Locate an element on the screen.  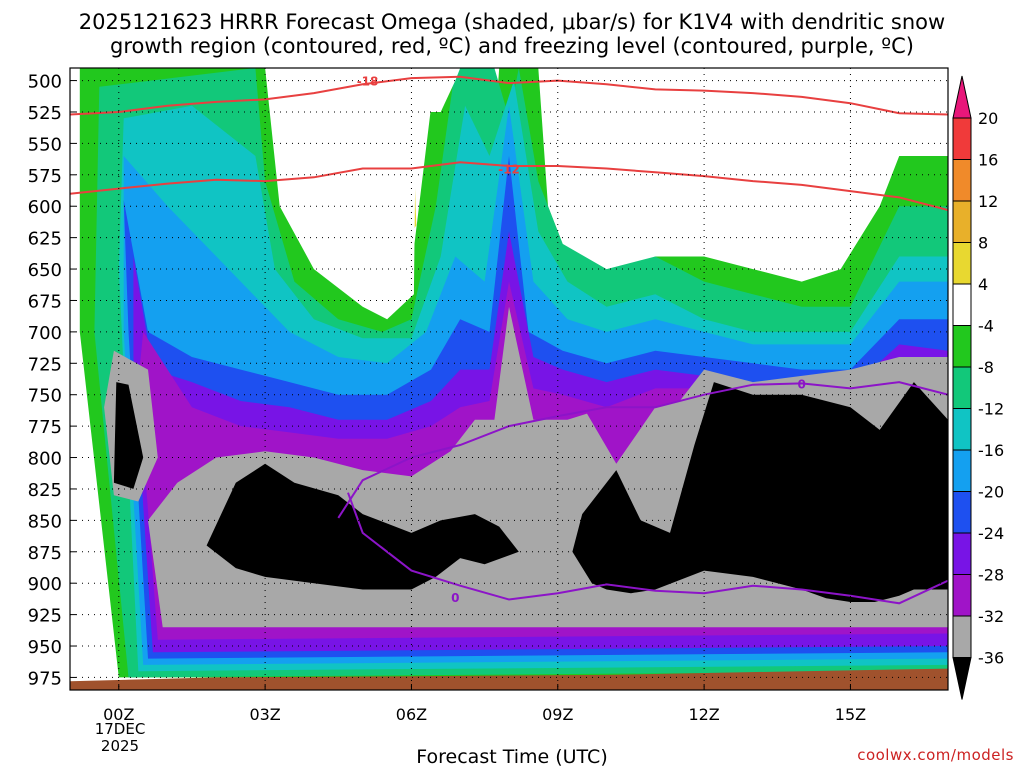
contour-label: -12 is located at coordinates (509, 170).